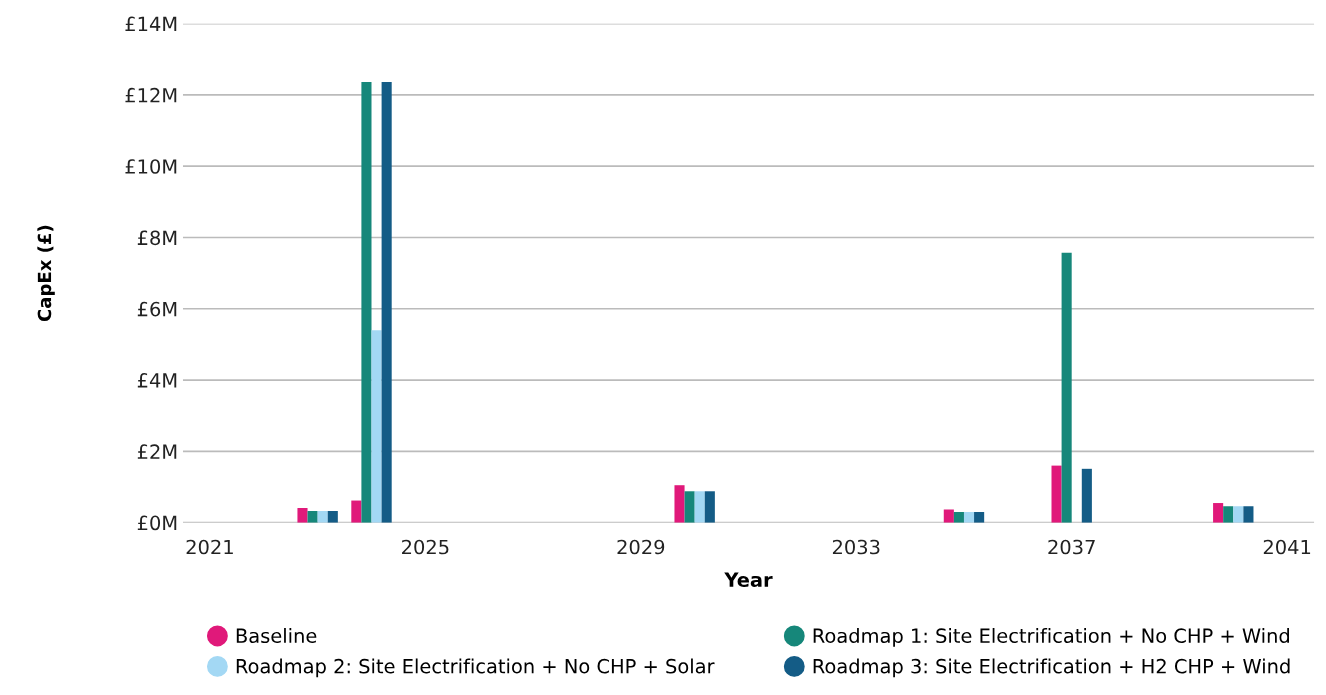  Describe the element at coordinates (475, 668) in the screenshot. I see `legend-label: Roadmap 2: Site Electrification + No CHP + Solar` at that location.